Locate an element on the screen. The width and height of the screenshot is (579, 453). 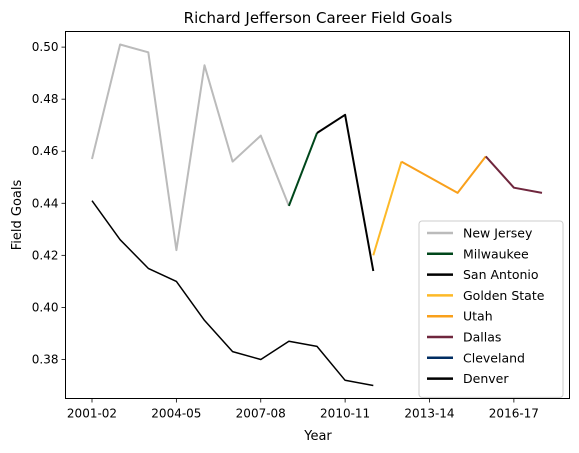
series-line-milwaukee is located at coordinates (302, 169).